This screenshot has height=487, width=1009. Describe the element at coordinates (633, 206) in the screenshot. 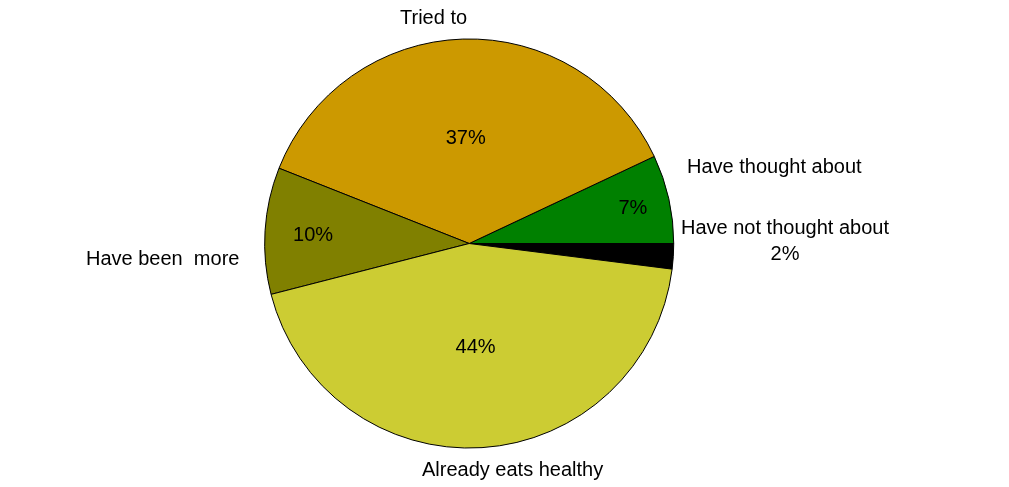

I see `data-label: 7%` at that location.